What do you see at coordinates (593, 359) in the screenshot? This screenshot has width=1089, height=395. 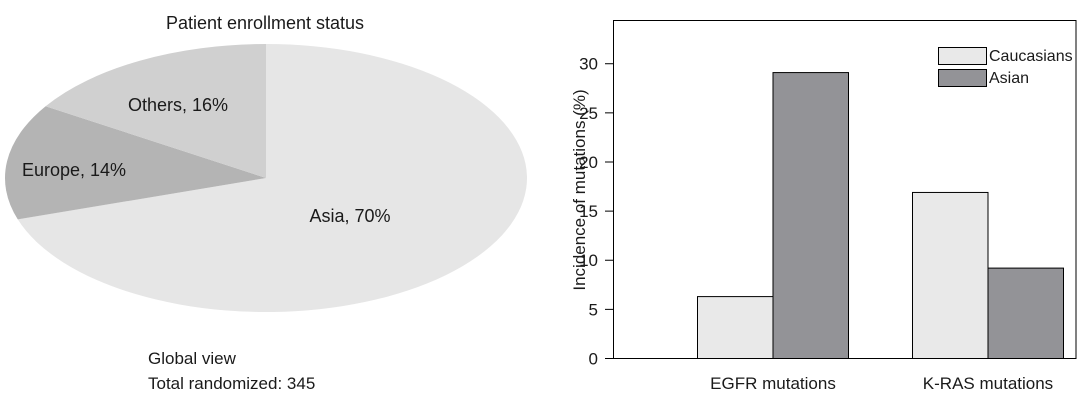 I see `y-tick-label-0: 0` at bounding box center [593, 359].